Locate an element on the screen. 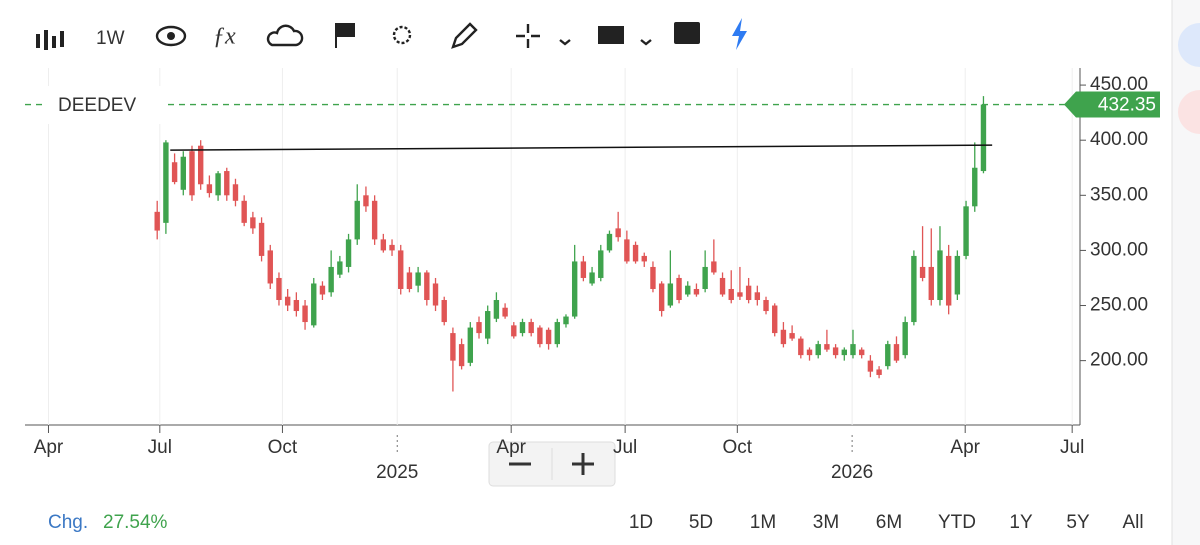  fx-icon: ƒx is located at coordinates (224, 37).